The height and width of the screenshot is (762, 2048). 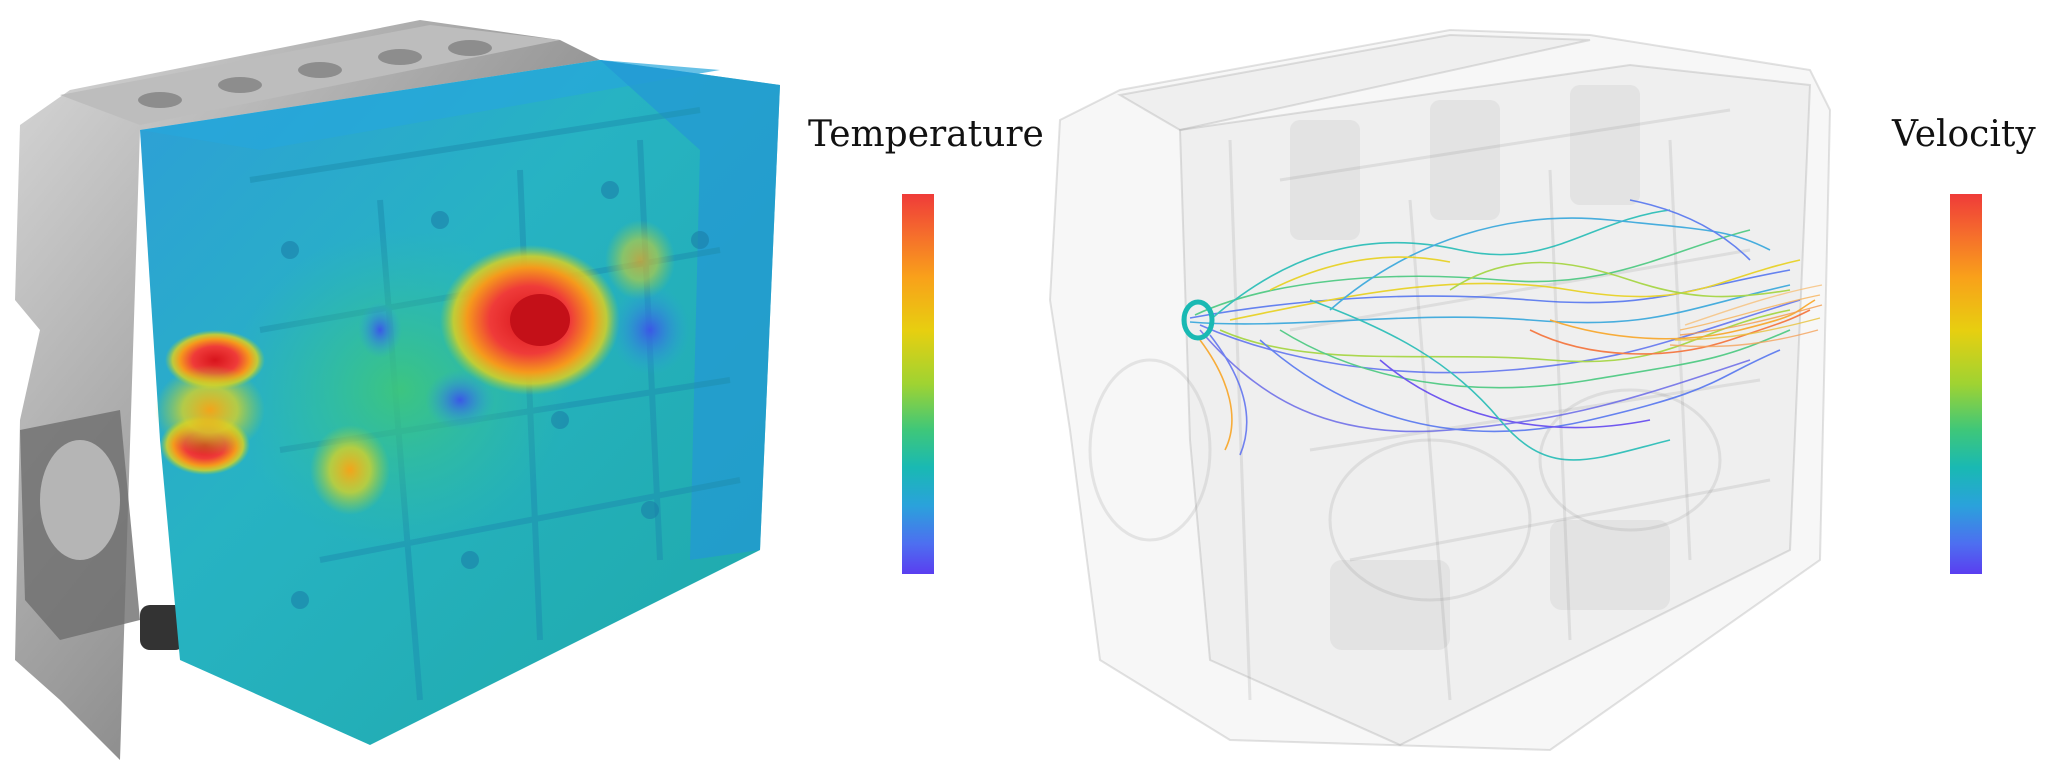 I want to click on temperature-colorbar, so click(x=918, y=384).